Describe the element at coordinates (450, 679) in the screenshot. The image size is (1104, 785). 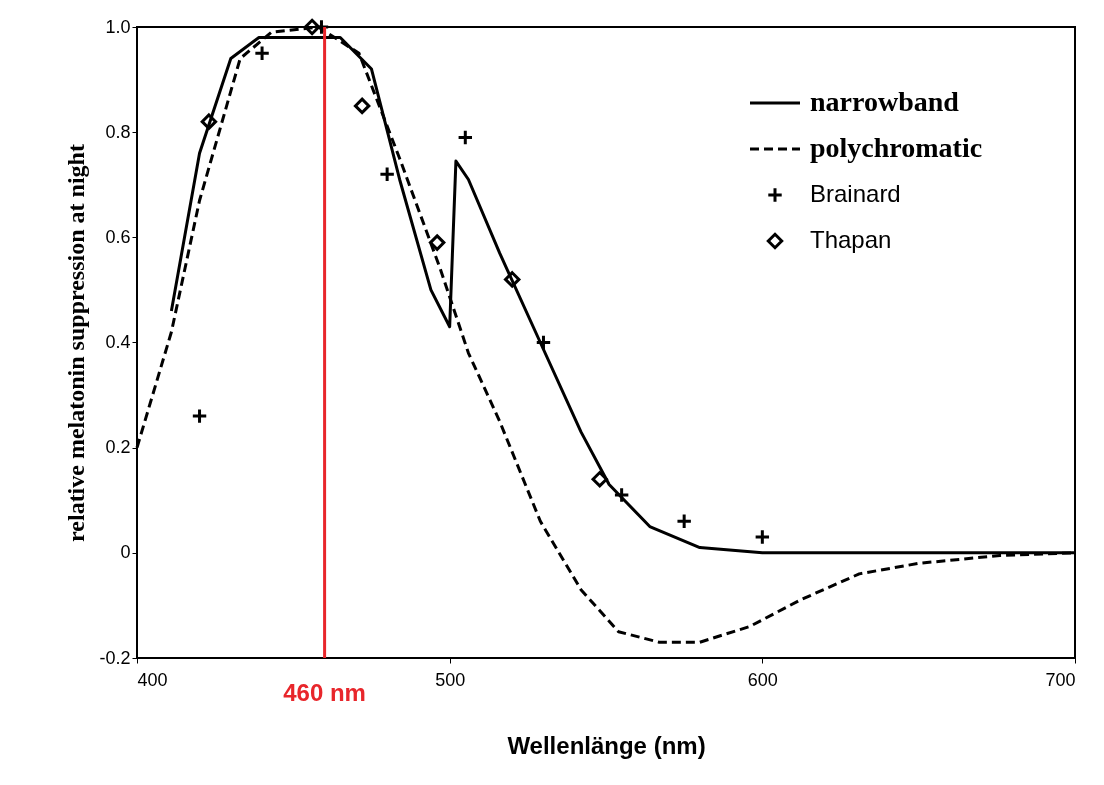
I see `x-tick-label: 500` at that location.